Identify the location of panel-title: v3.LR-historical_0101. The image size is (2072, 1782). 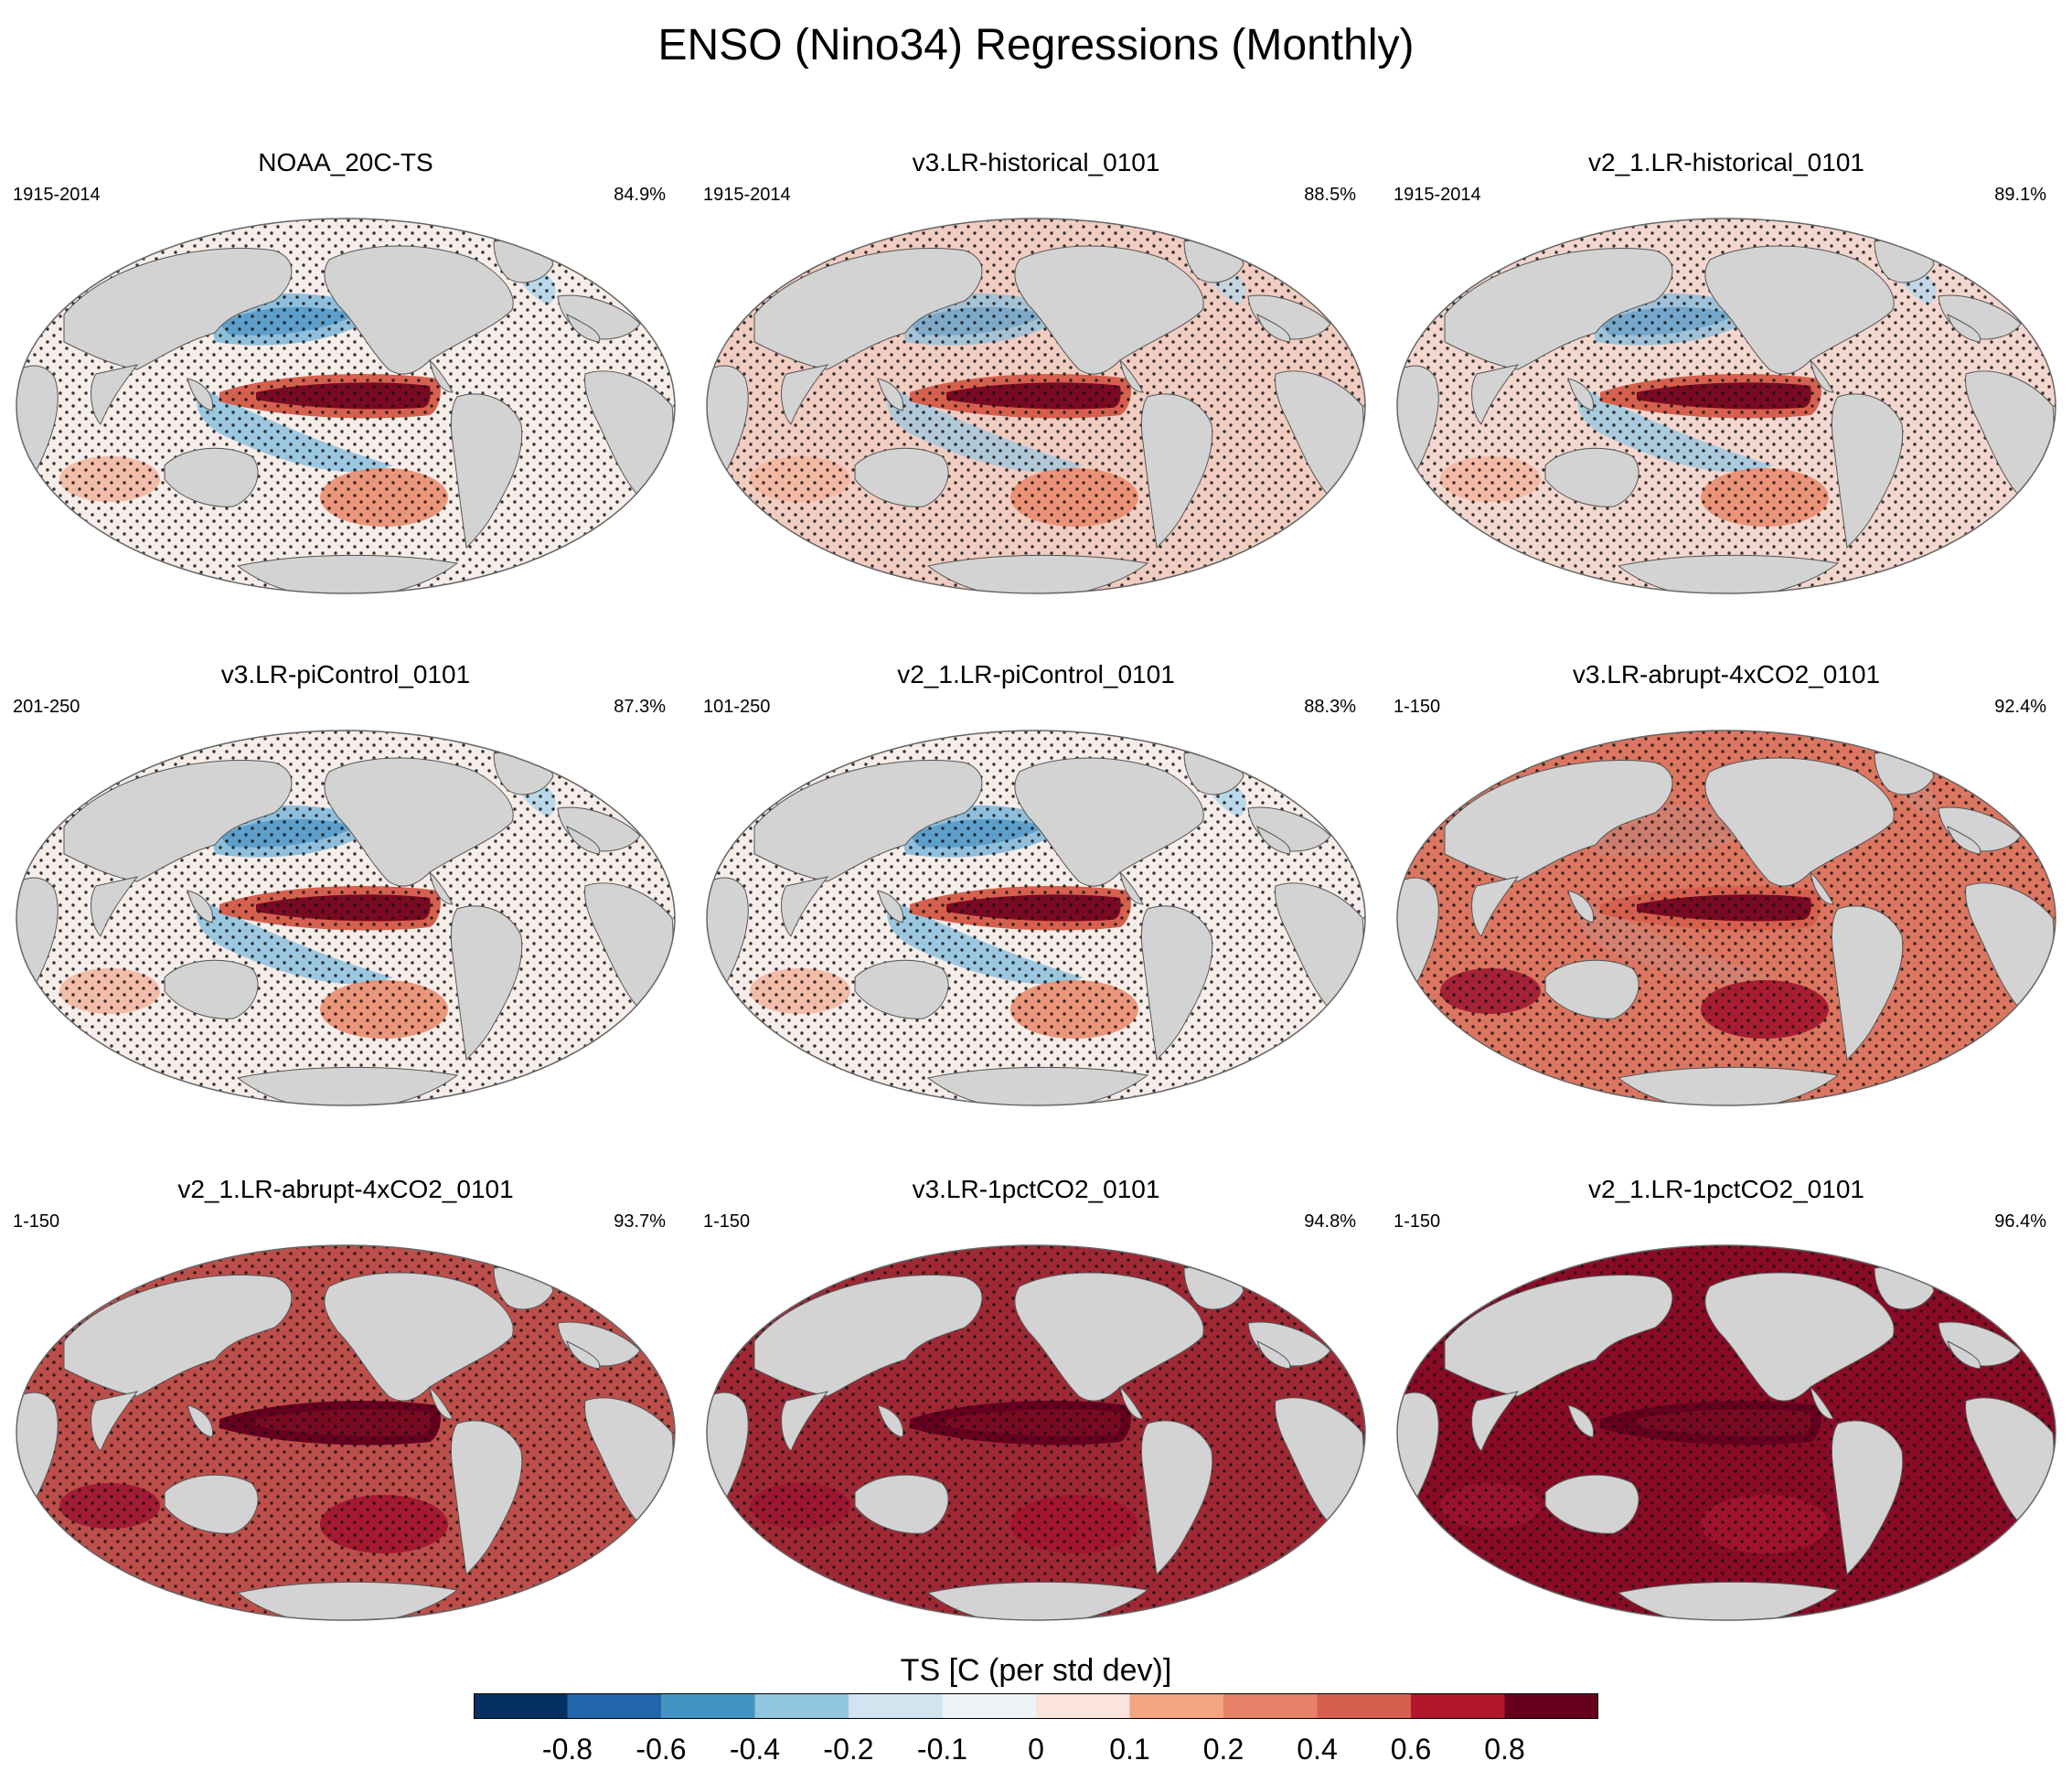
(1036, 162).